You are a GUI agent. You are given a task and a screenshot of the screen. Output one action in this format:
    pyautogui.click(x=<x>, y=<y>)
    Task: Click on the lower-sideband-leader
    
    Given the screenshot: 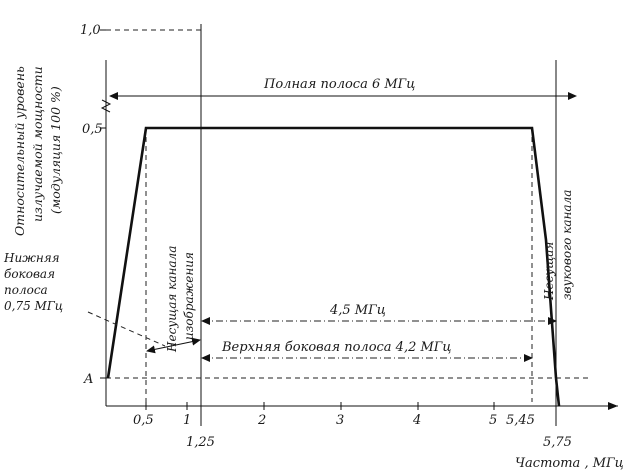 What is the action you would take?
    pyautogui.click(x=126, y=329)
    